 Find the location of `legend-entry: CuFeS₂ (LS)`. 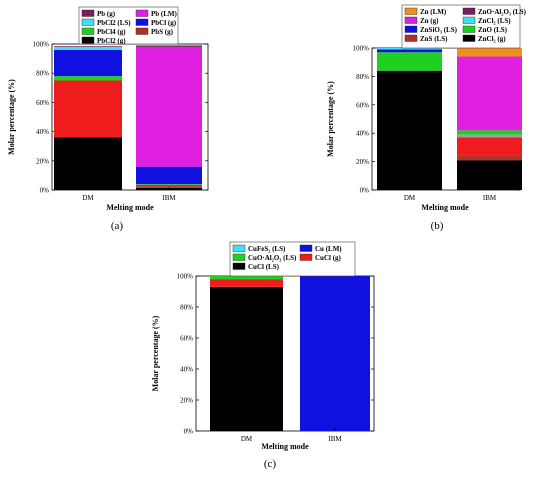

legend-entry: CuFeS₂ (LS) is located at coordinates (267, 249).